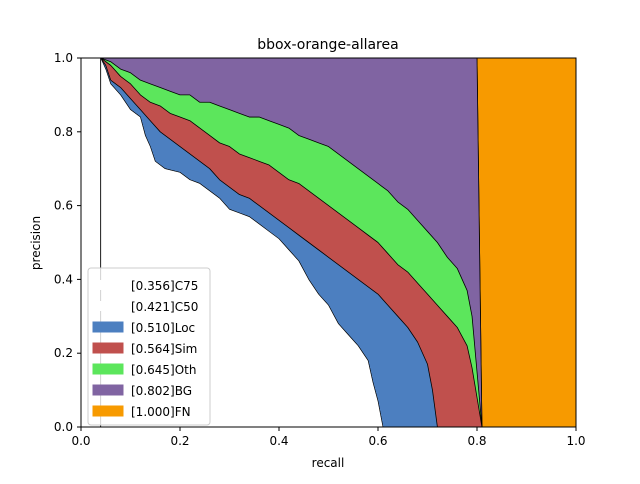 Image resolution: width=640 pixels, height=484 pixels. Describe the element at coordinates (179, 441) in the screenshot. I see `x-tick-label: 0.2` at that location.